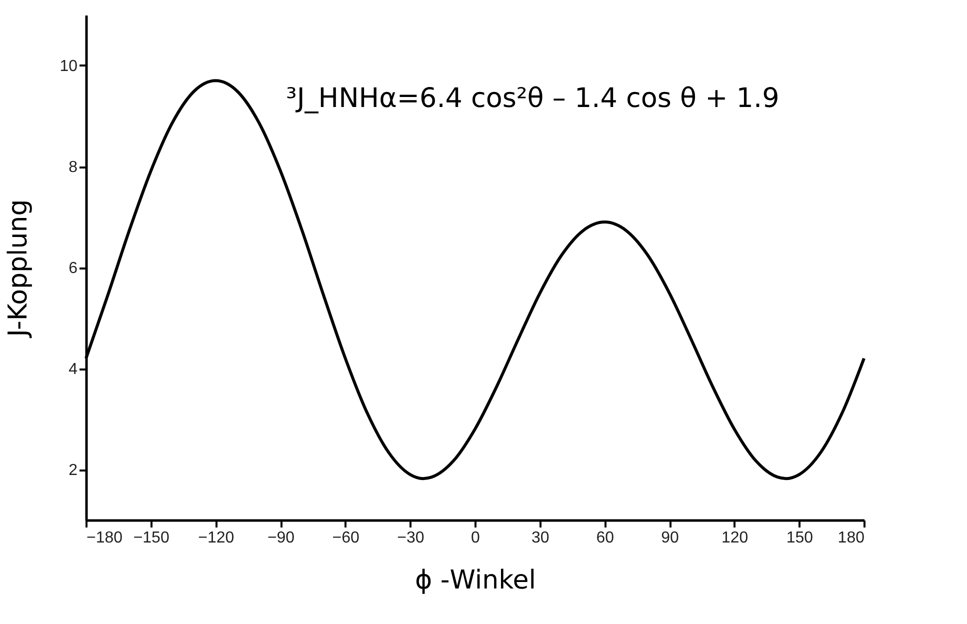 This screenshot has width=967, height=624. Describe the element at coordinates (216, 538) in the screenshot. I see `x-tick-label: −120` at that location.